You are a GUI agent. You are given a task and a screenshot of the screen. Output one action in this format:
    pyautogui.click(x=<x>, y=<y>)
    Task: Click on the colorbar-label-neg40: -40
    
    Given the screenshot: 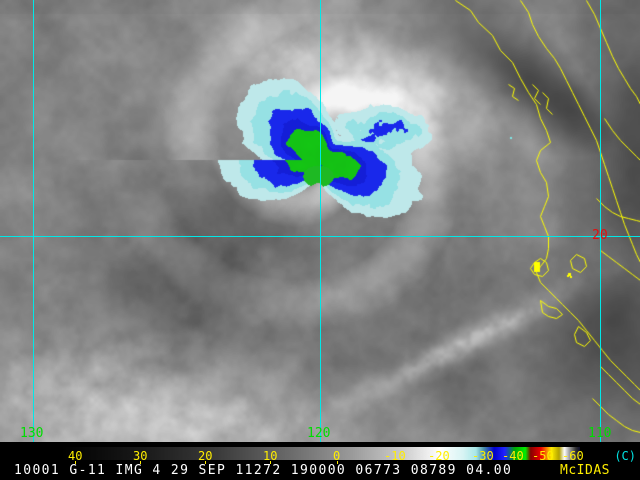 What is the action you would take?
    pyautogui.click(x=513, y=456)
    